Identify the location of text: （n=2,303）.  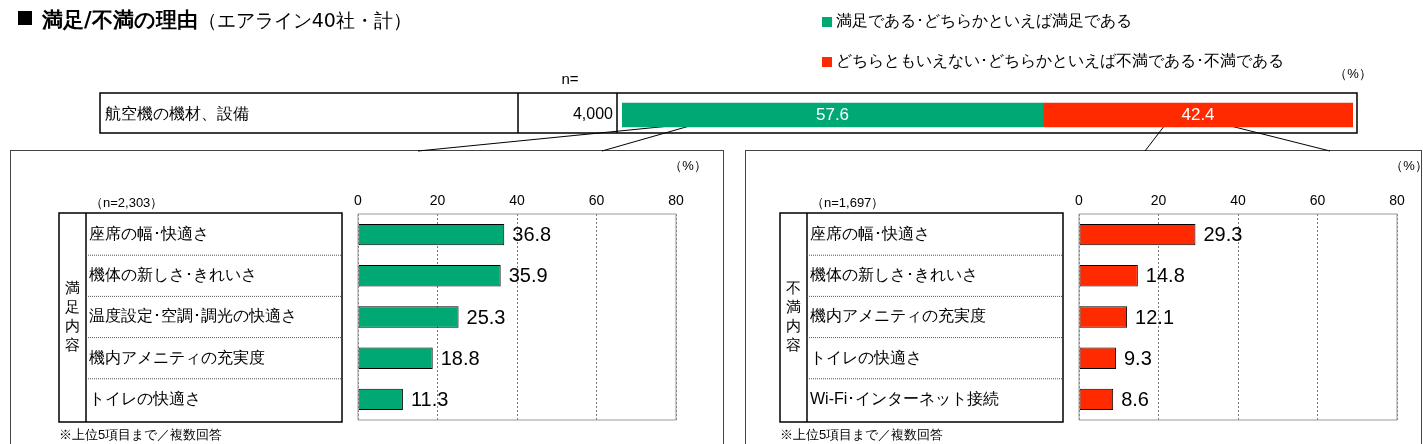
(127, 202).